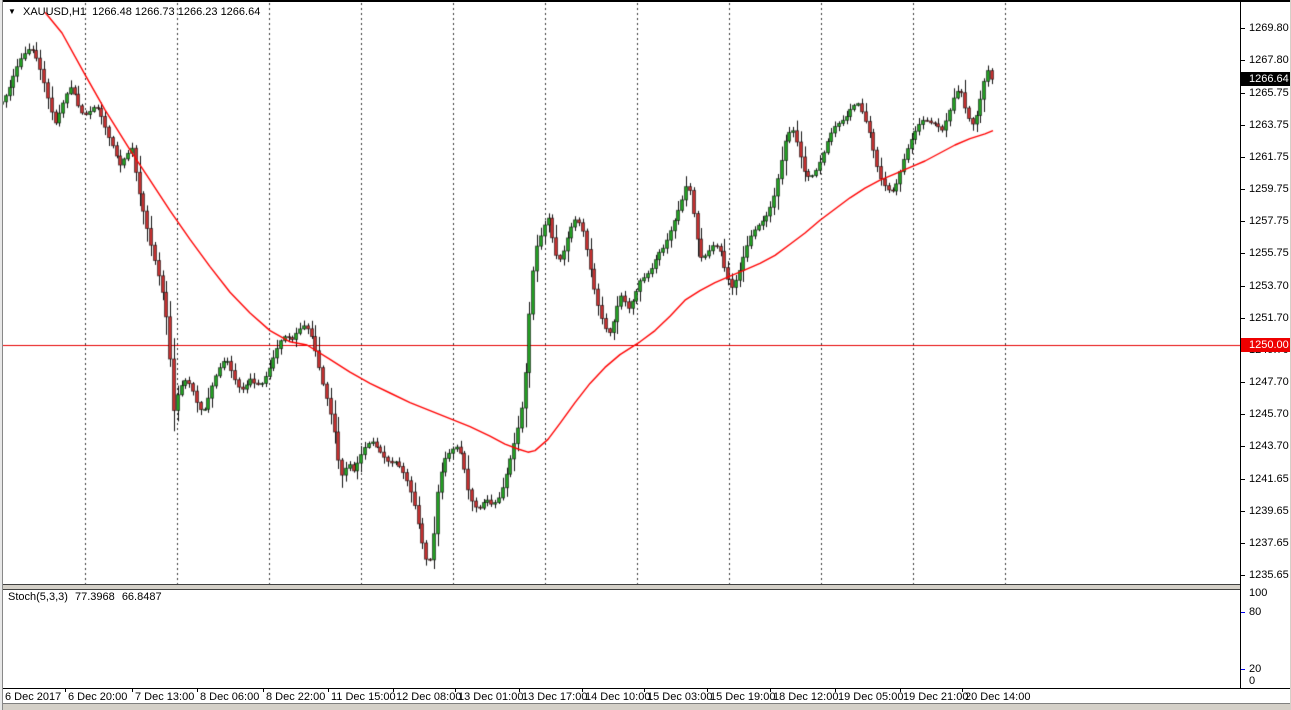  I want to click on price-axis-label: 1251.70, so click(1269, 318).